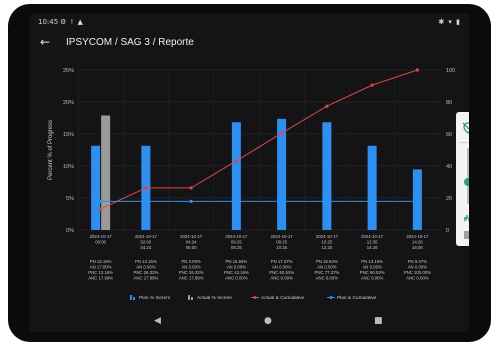  Describe the element at coordinates (51, 150) in the screenshot. I see `y-axis-label: Percent % of Progress` at that location.